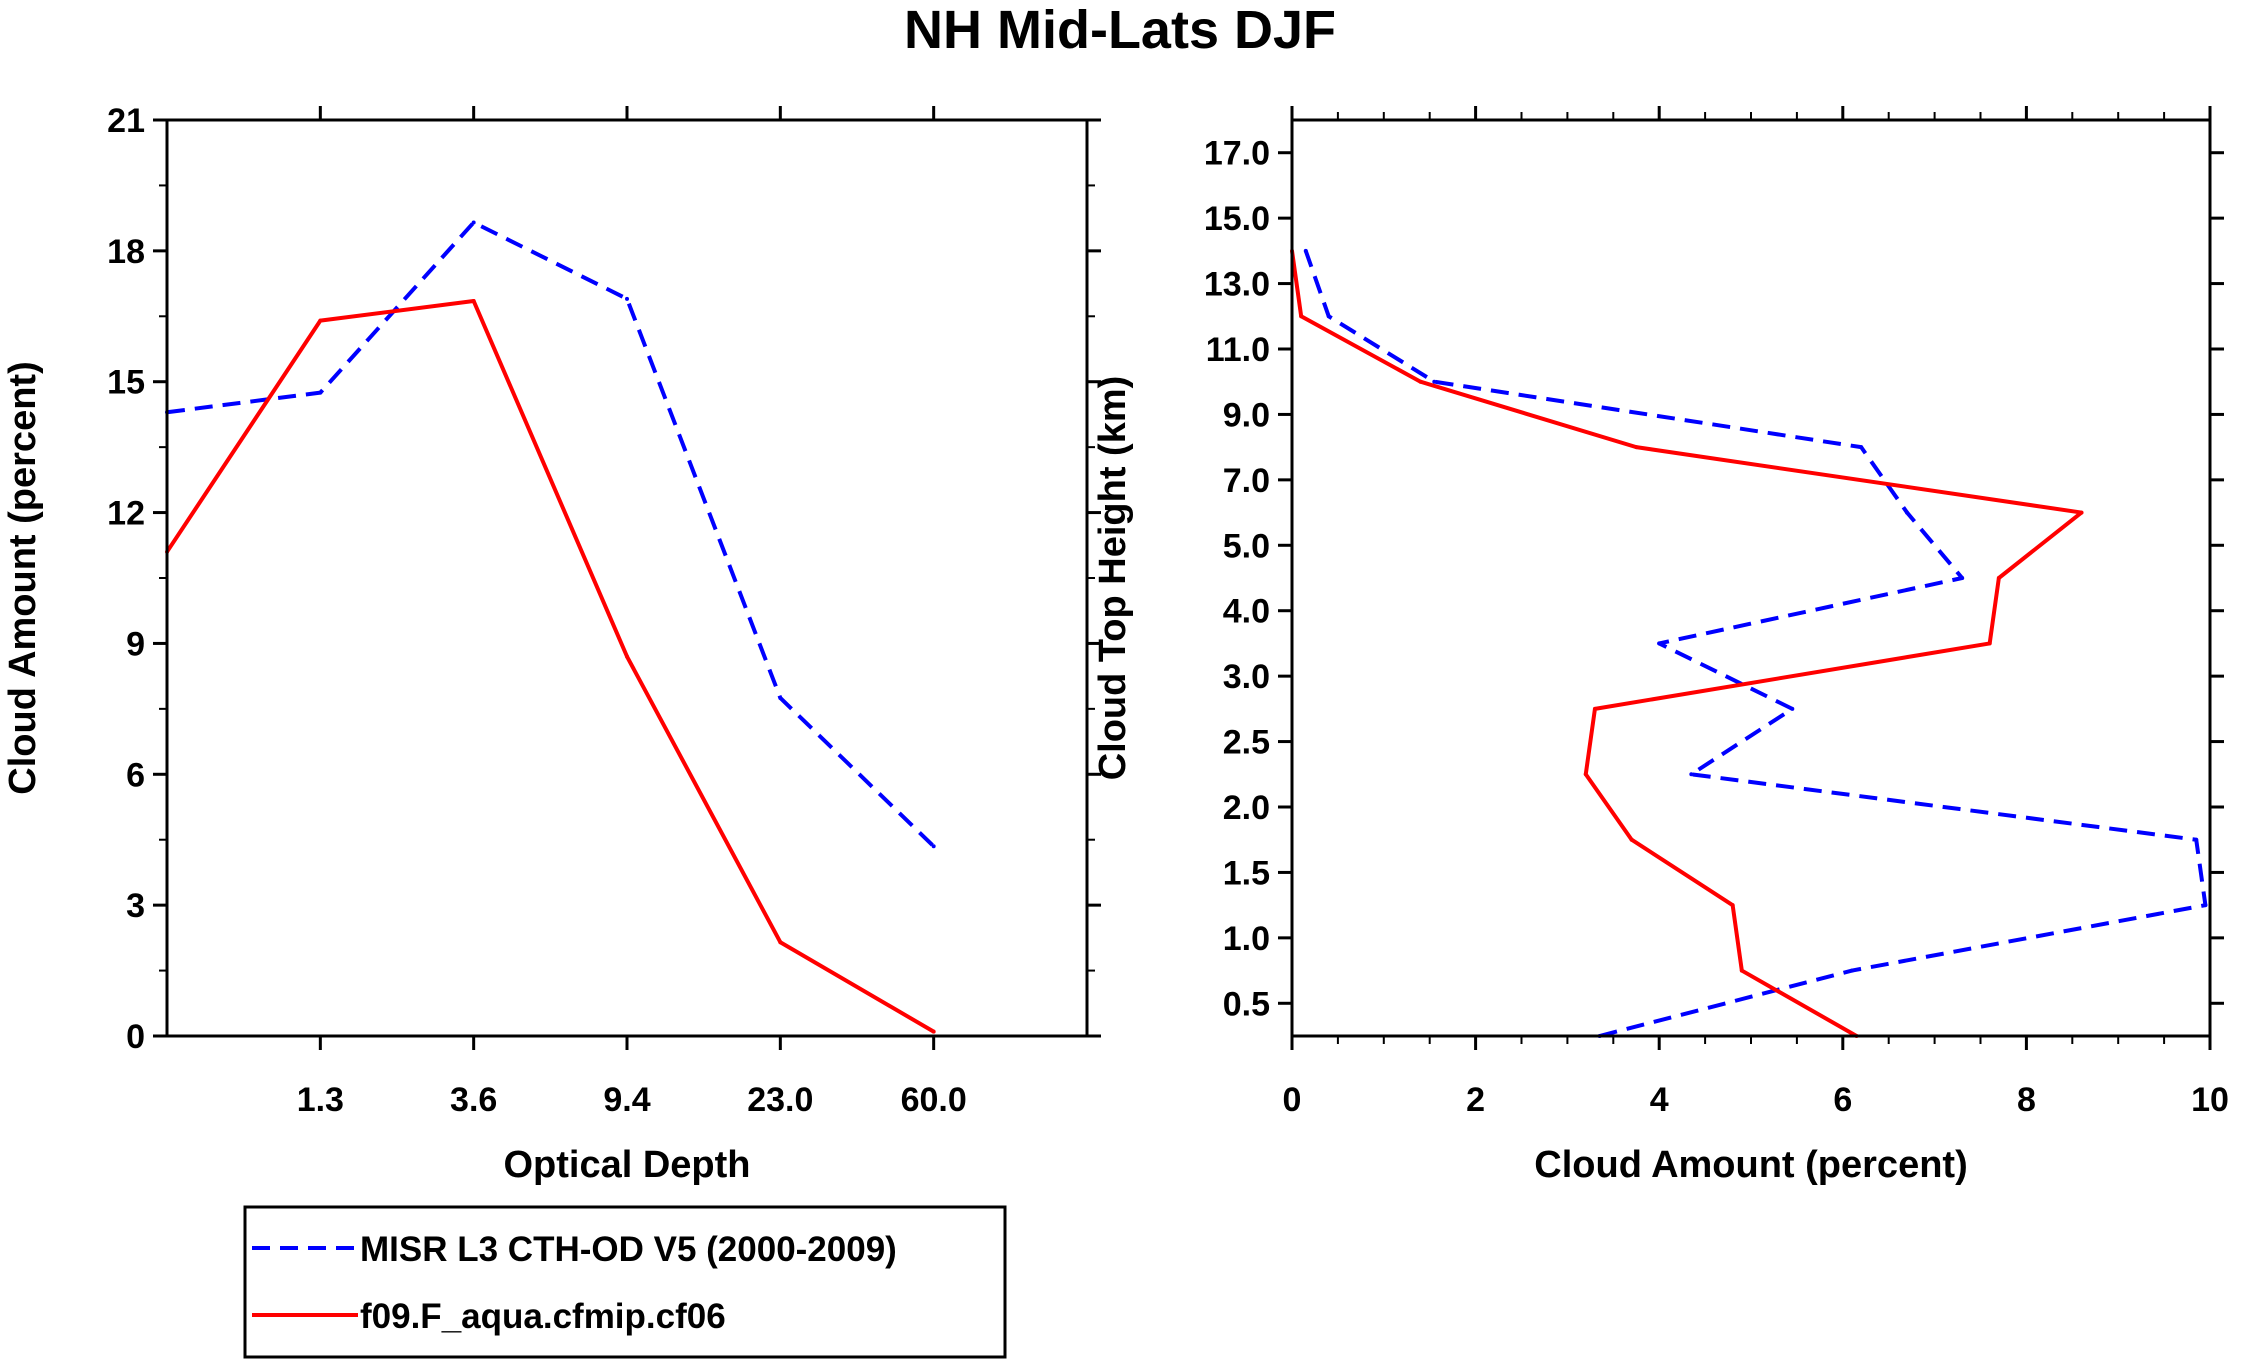 This screenshot has height=1366, width=2241. What do you see at coordinates (473, 1100) in the screenshot?
I see `left-x-tick-label: 3.6` at bounding box center [473, 1100].